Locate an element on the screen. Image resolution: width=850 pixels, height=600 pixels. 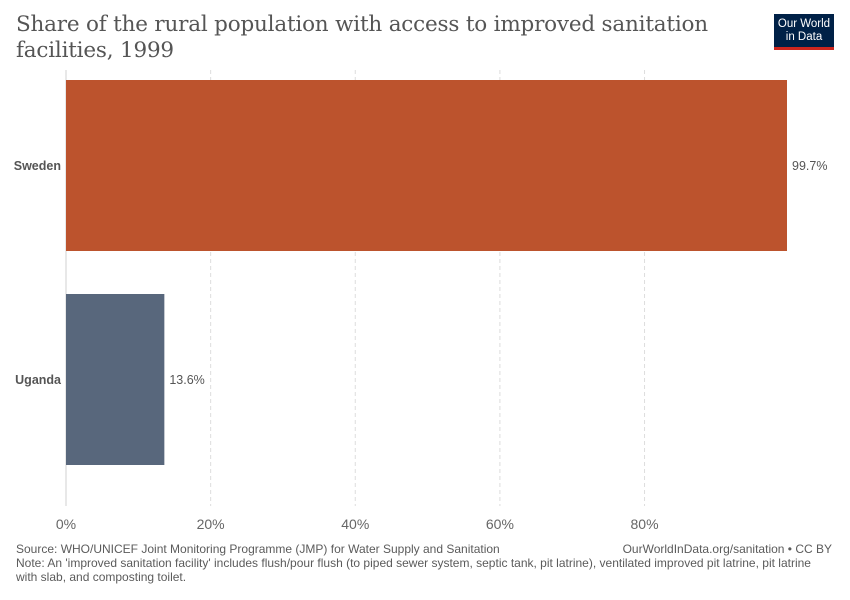
x-tick-label: 20% is located at coordinates (211, 524).